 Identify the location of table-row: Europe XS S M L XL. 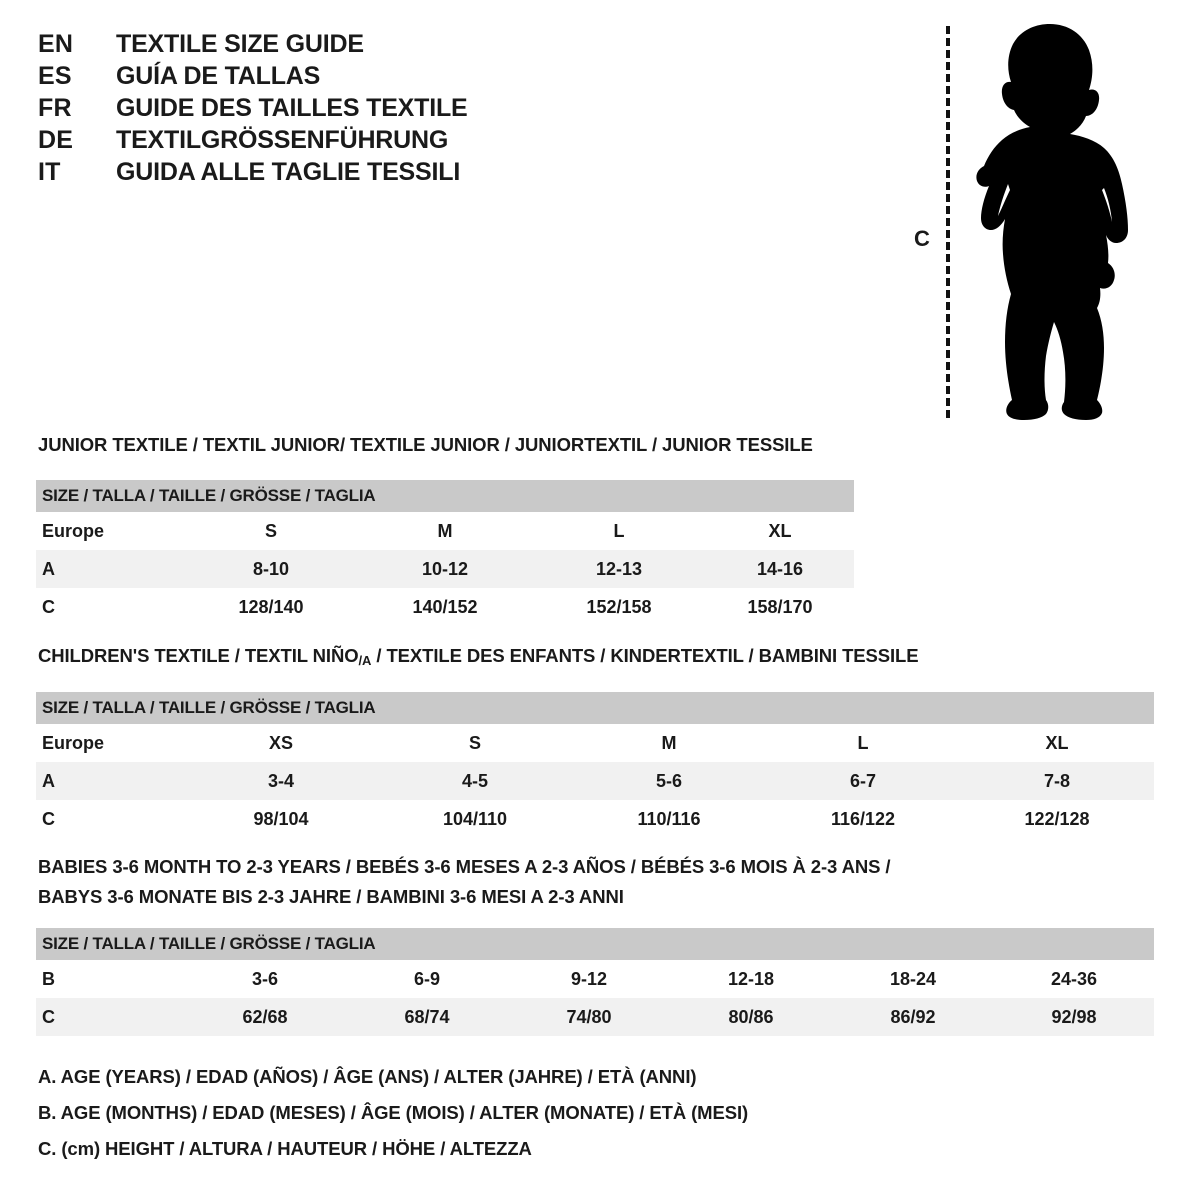
(595, 743).